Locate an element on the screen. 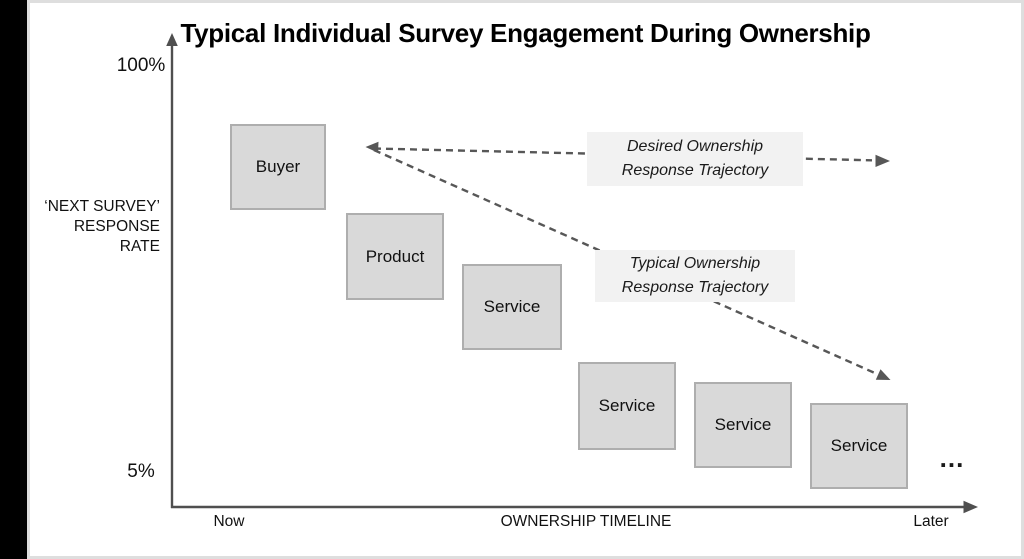 The width and height of the screenshot is (1024, 559). node-service-2-label: Service is located at coordinates (627, 405).